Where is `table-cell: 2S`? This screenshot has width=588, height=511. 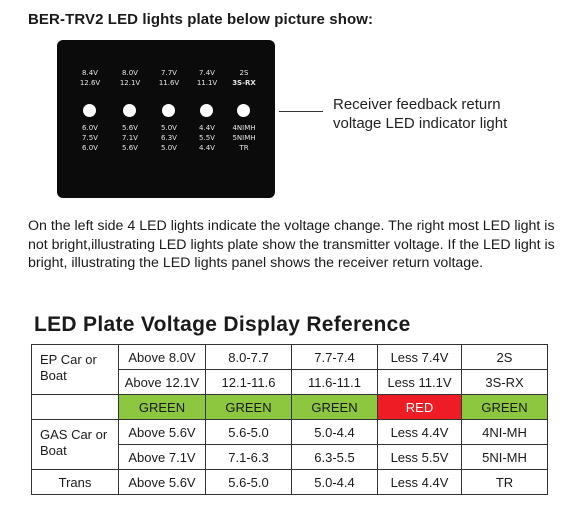 table-cell: 2S is located at coordinates (504, 357).